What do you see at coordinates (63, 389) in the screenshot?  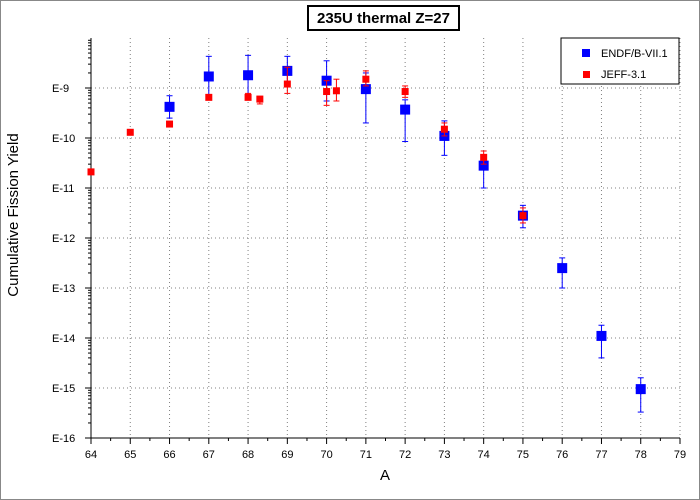 I see `y-tick-label: E-15` at bounding box center [63, 389].